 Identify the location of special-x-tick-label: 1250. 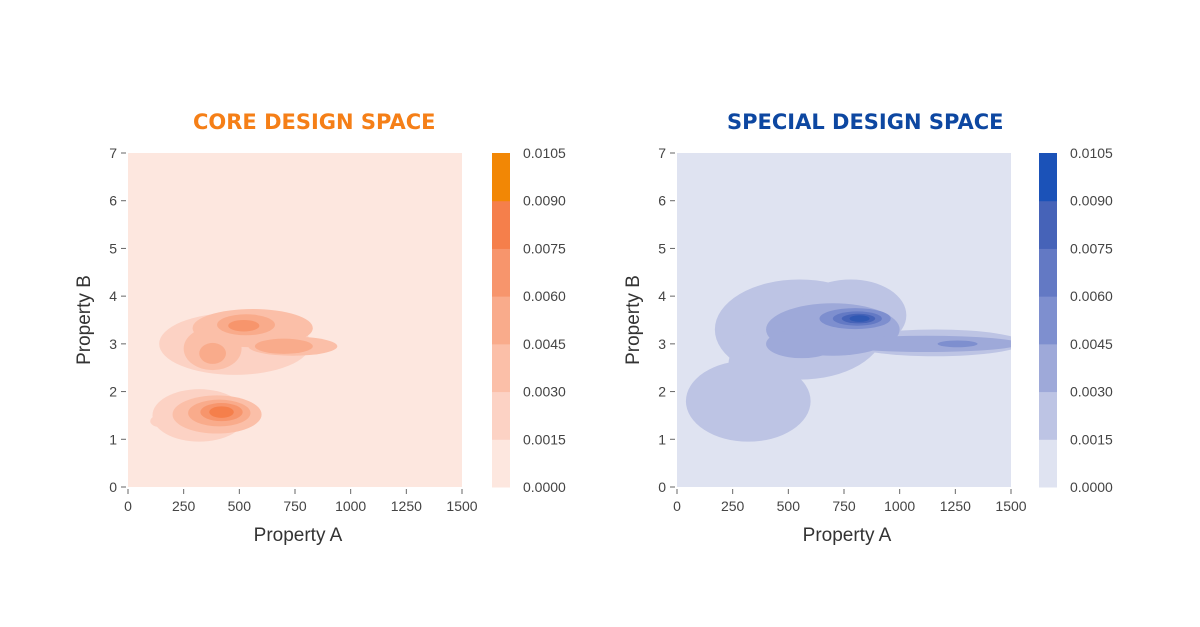
(955, 506).